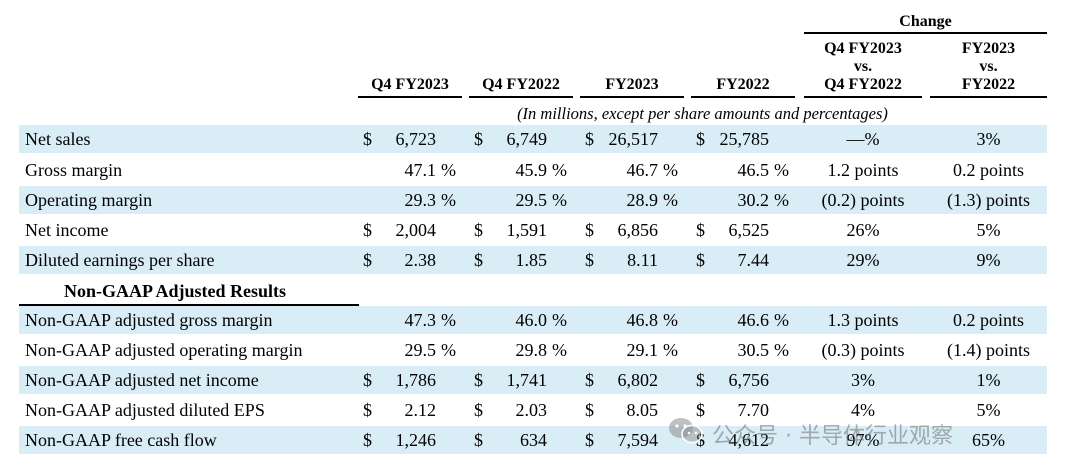 The height and width of the screenshot is (472, 1077). I want to click on change-q-value: 26%, so click(863, 230).